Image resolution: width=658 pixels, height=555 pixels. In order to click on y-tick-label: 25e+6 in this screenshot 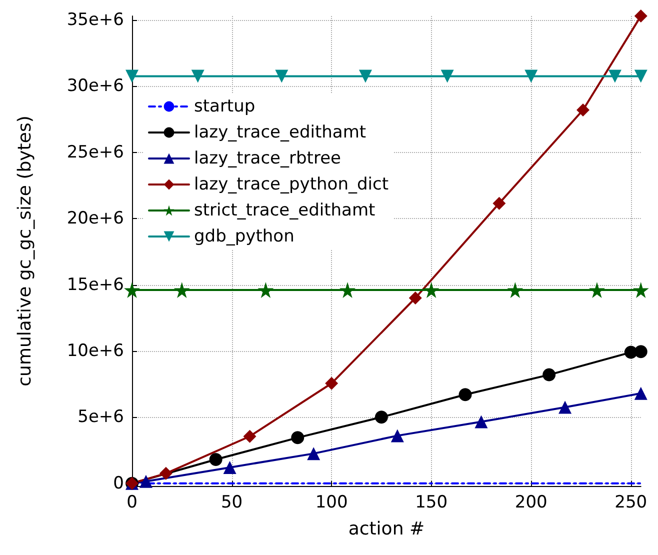, I will do `click(95, 152)`.